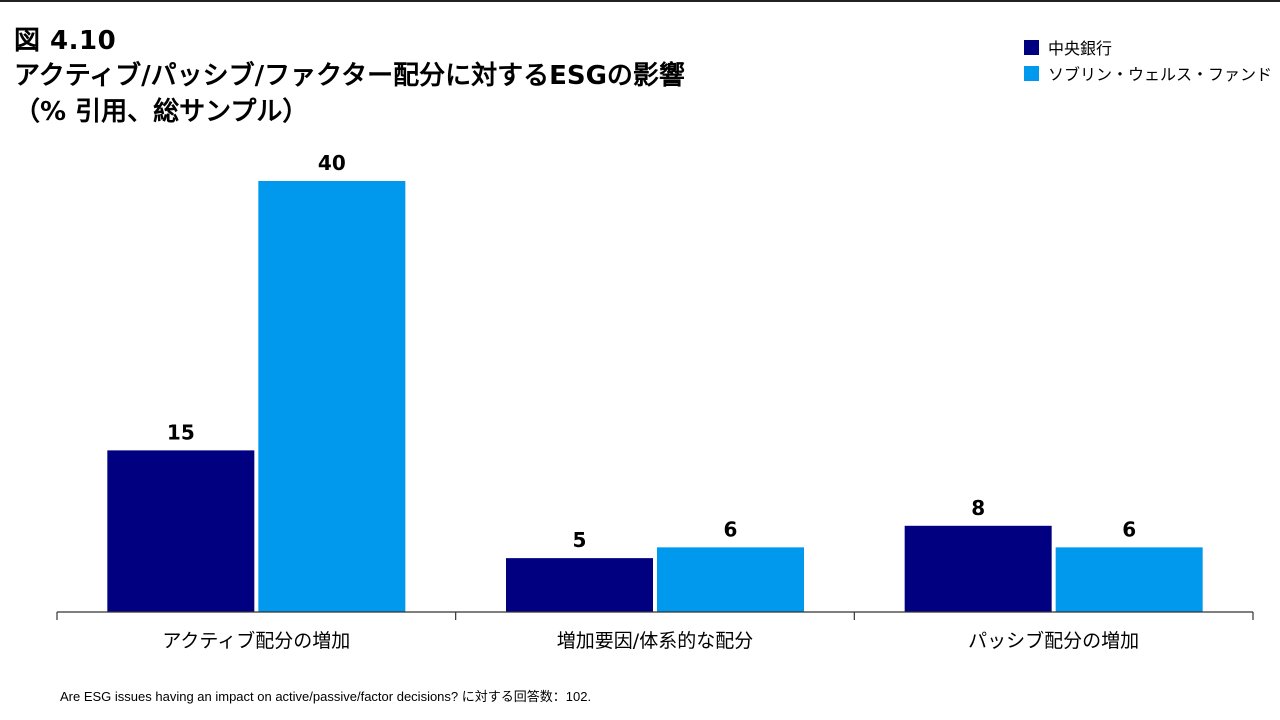 This screenshot has height=720, width=1280. What do you see at coordinates (580, 540) in the screenshot?
I see `data-label-central-bank-1: 5` at bounding box center [580, 540].